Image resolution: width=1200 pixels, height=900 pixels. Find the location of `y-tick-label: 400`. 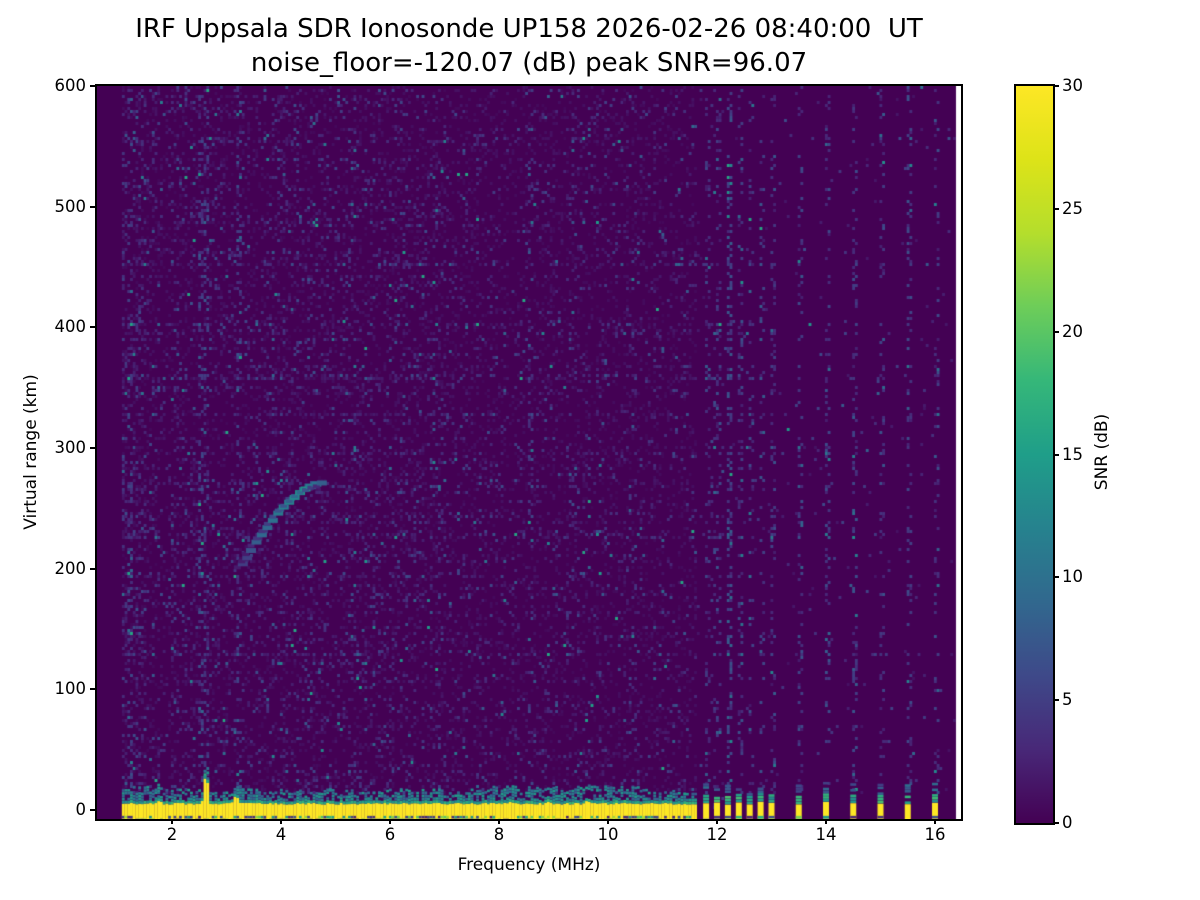

y-tick-label: 400 is located at coordinates (70, 327).